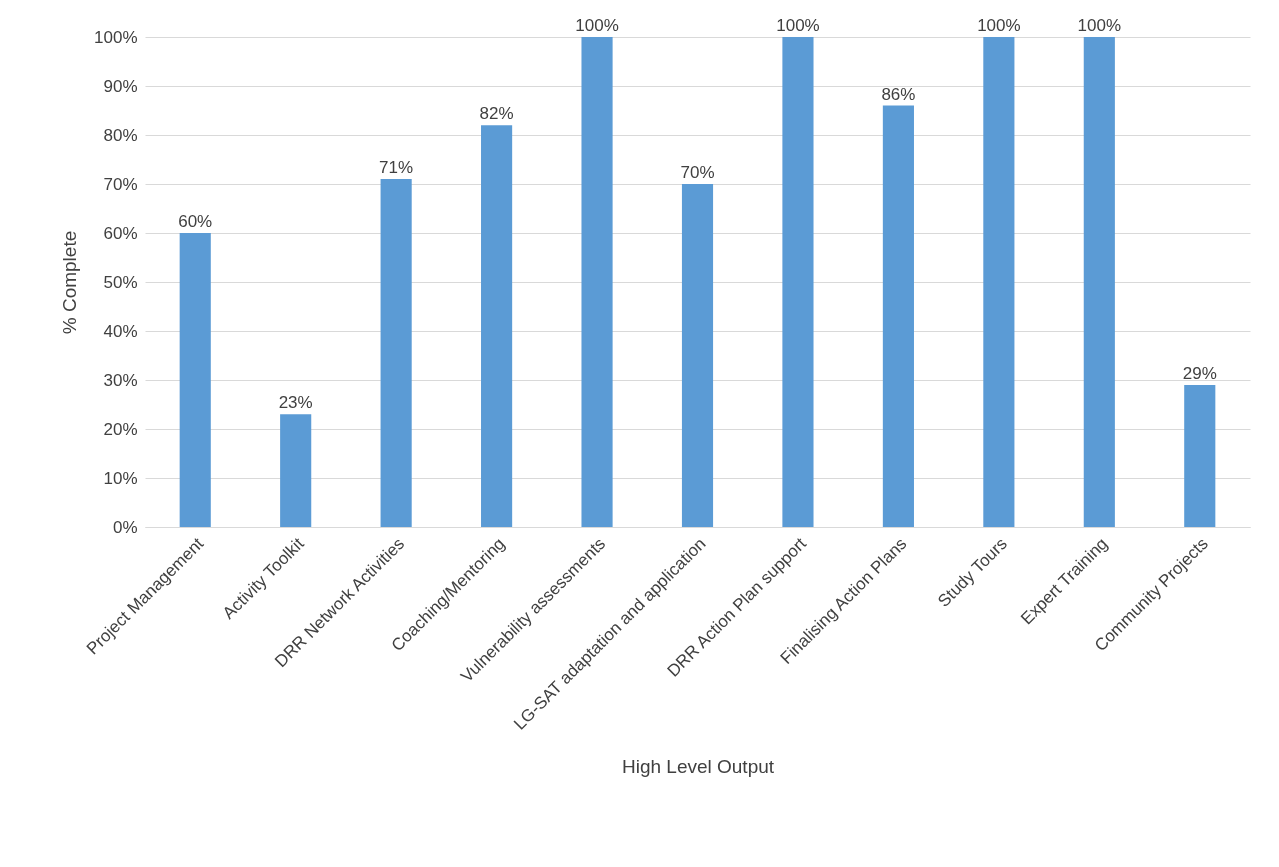 The image size is (1279, 867). Describe the element at coordinates (697, 172) in the screenshot. I see `data-label: 70%` at that location.